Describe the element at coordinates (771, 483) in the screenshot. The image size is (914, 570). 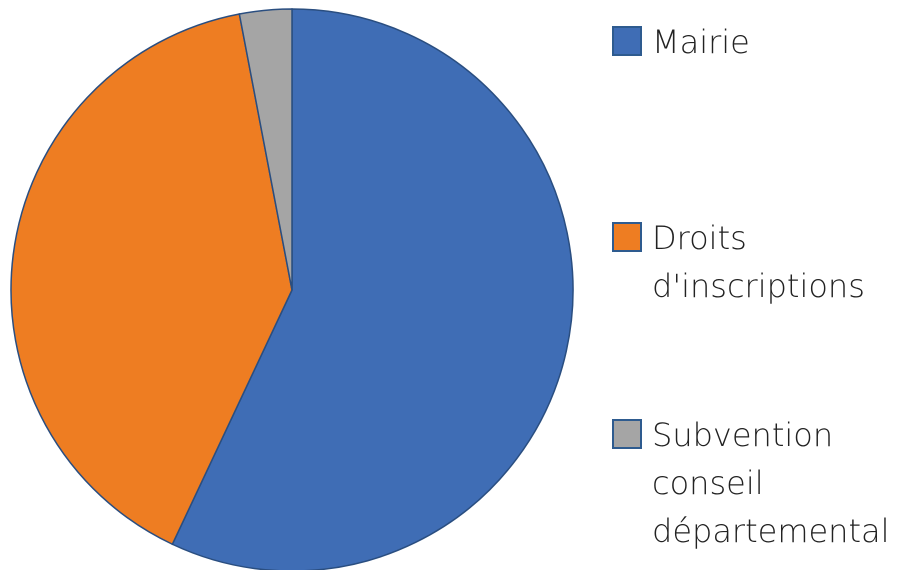
I see `legend-label: Subvention conseil départemental` at that location.